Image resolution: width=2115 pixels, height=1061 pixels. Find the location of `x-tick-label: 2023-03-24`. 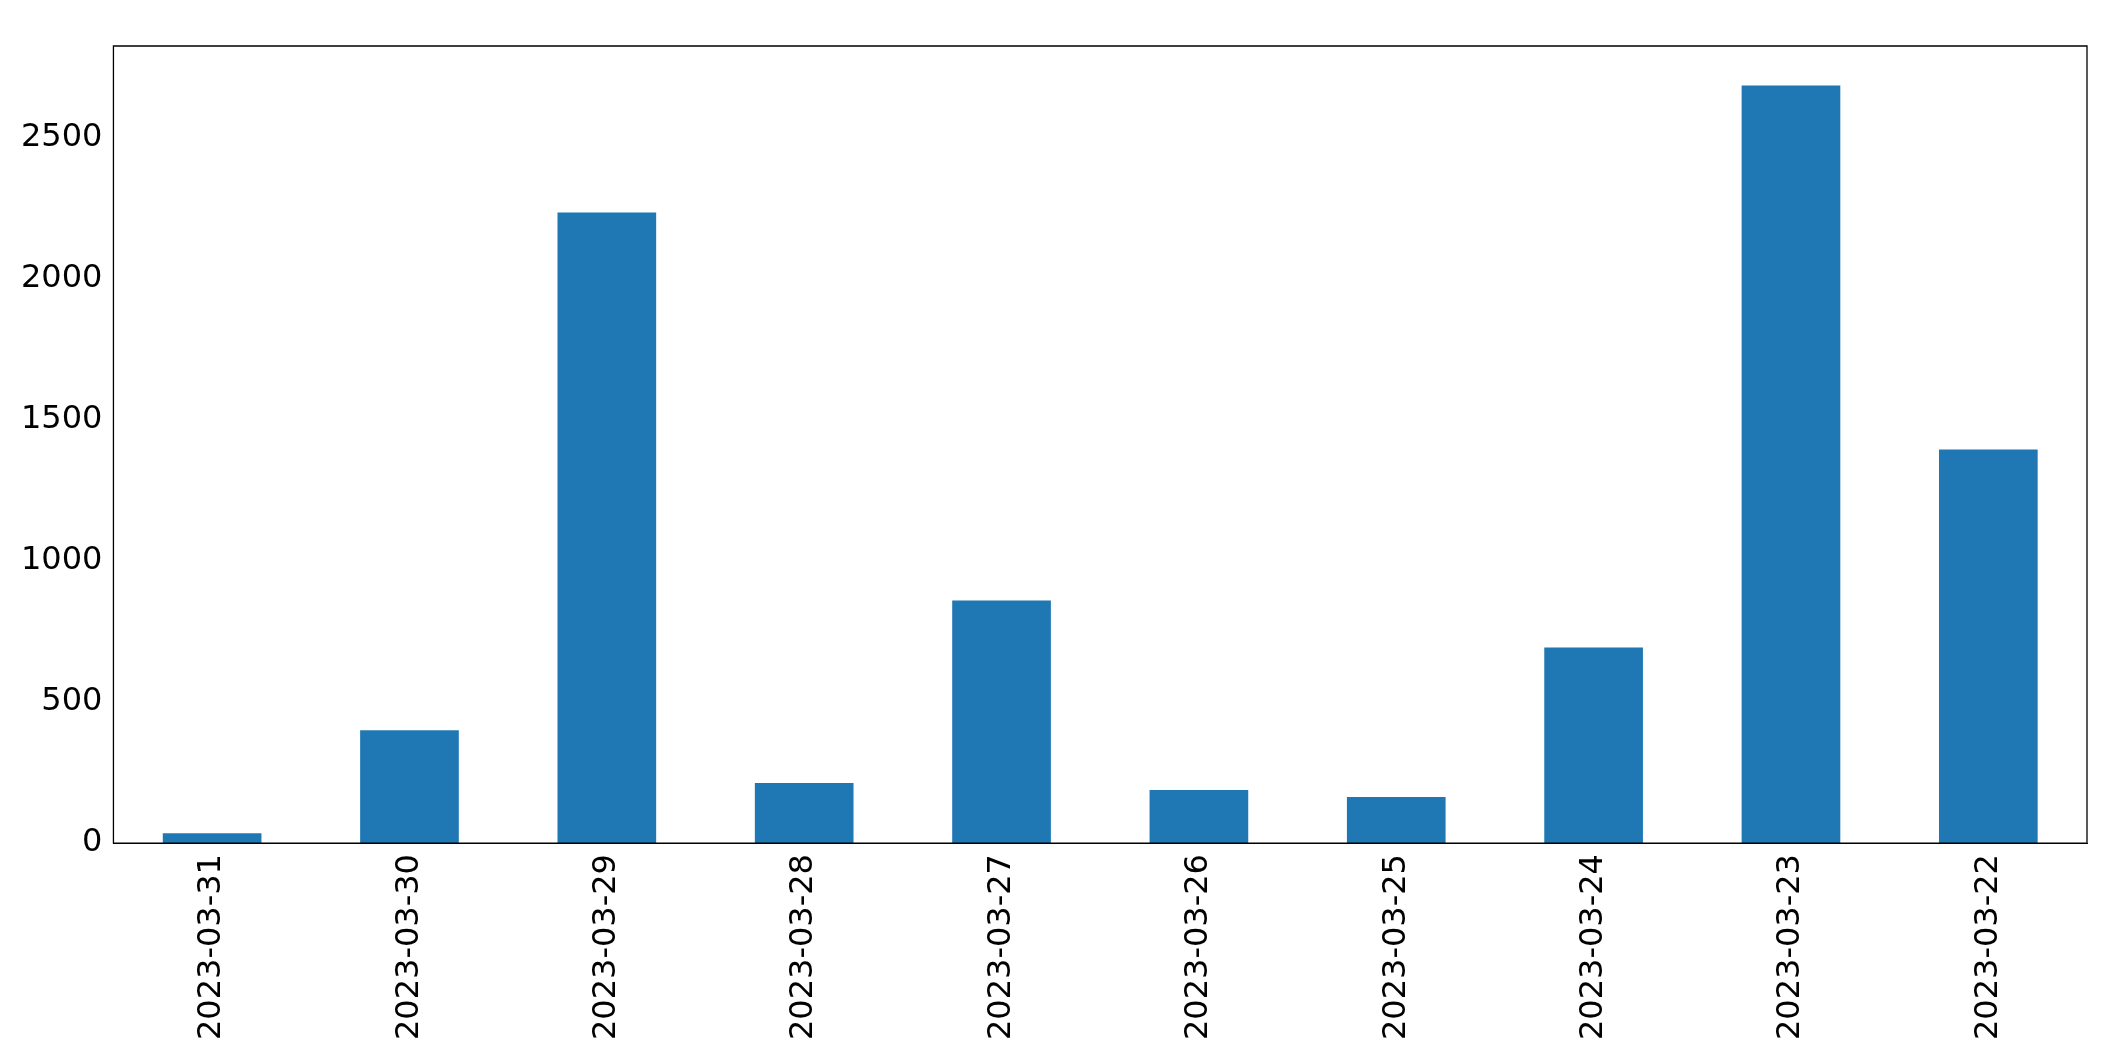

x-tick-label: 2023-03-24 is located at coordinates (1590, 947).